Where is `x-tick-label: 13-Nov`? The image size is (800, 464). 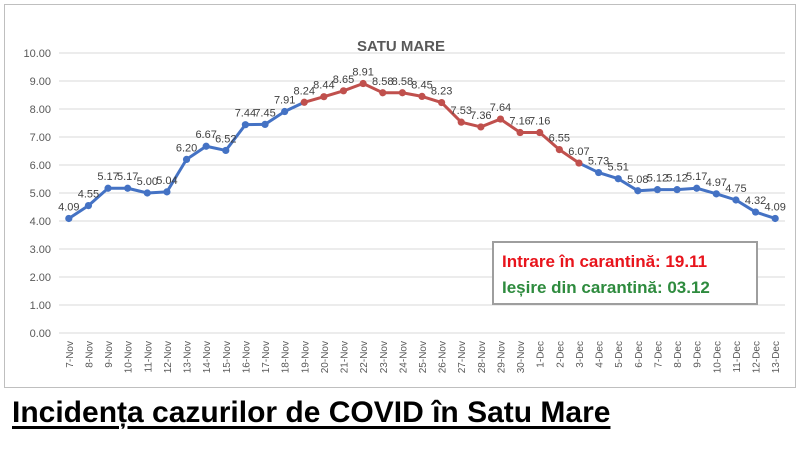 x-tick-label: 13-Nov is located at coordinates (188, 357).